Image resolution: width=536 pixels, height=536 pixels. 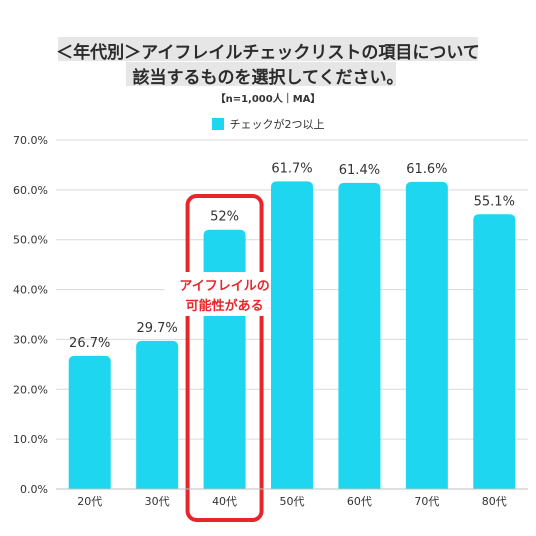 What do you see at coordinates (292, 501) in the screenshot?
I see `x-tick-label: 50代` at bounding box center [292, 501].